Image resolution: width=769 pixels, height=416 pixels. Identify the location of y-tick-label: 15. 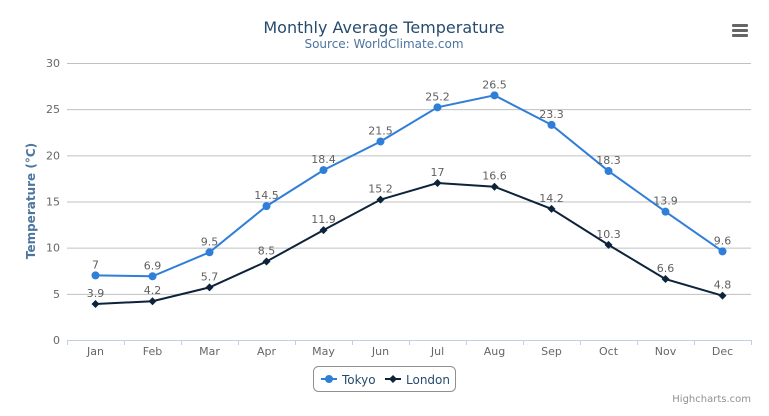
(53, 202).